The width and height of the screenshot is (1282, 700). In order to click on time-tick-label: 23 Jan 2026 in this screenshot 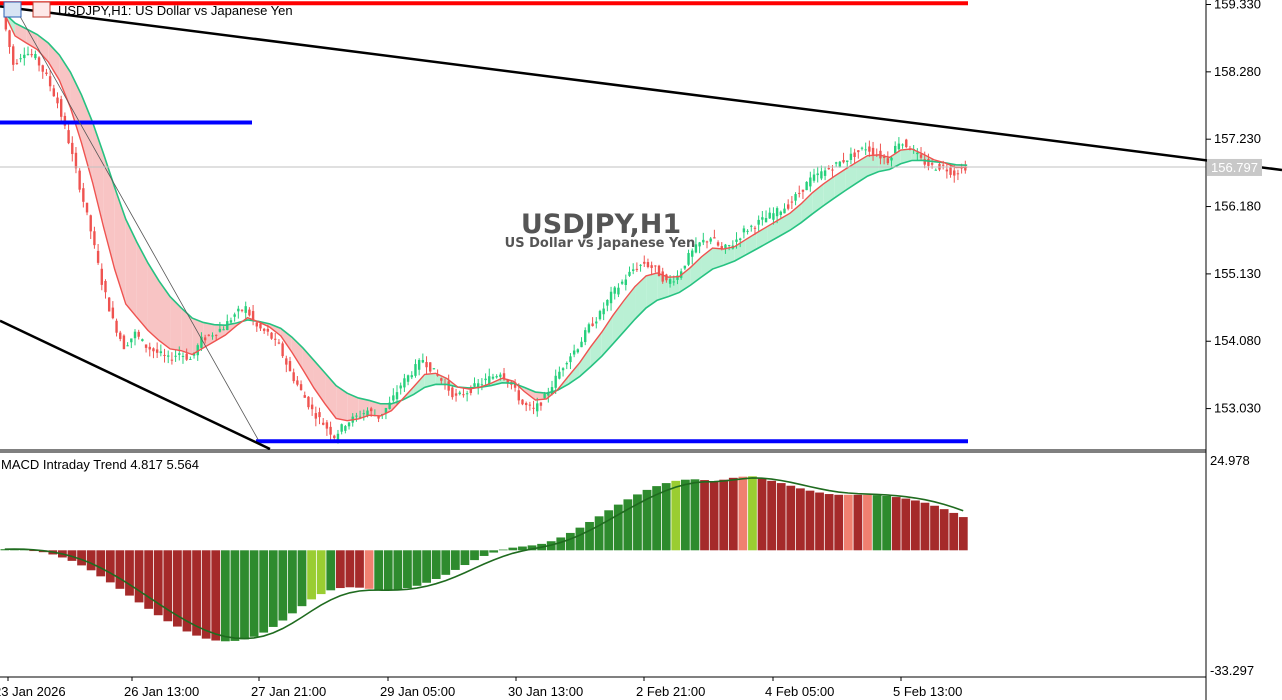, I will do `click(33, 691)`.